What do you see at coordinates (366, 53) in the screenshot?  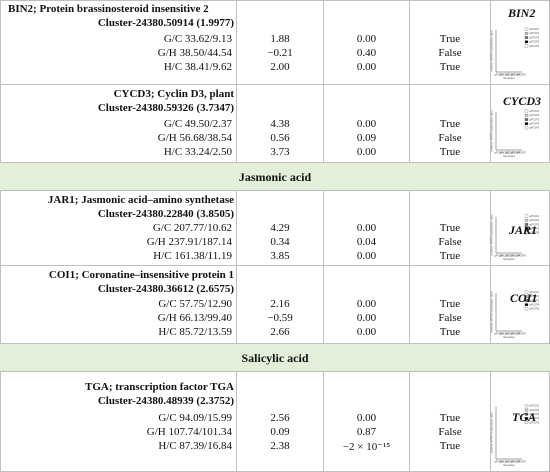 I see `p-value: 0.40` at bounding box center [366, 53].